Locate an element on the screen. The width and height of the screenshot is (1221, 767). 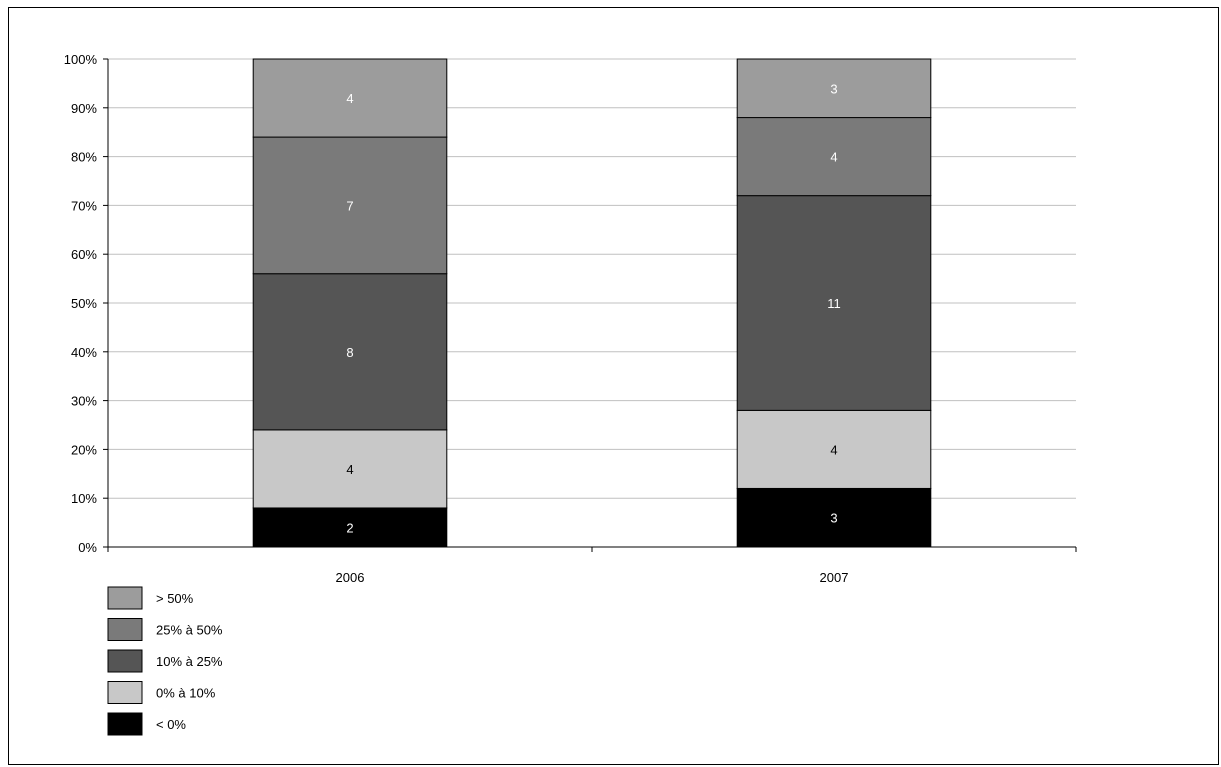
y-tick-label: 90% is located at coordinates (84, 108).